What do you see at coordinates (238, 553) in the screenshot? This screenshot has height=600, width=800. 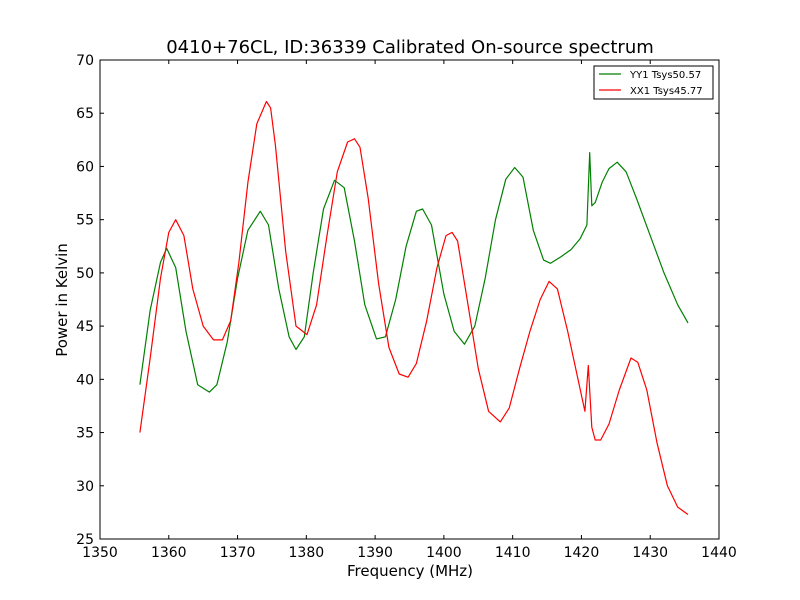 I see `x-tick-label: 1370` at bounding box center [238, 553].